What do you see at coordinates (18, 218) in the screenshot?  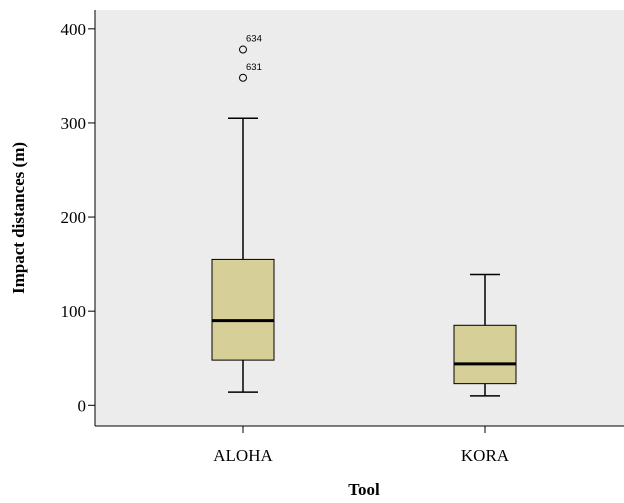 I see `y-axis-label: Impact distances (m)` at bounding box center [18, 218].